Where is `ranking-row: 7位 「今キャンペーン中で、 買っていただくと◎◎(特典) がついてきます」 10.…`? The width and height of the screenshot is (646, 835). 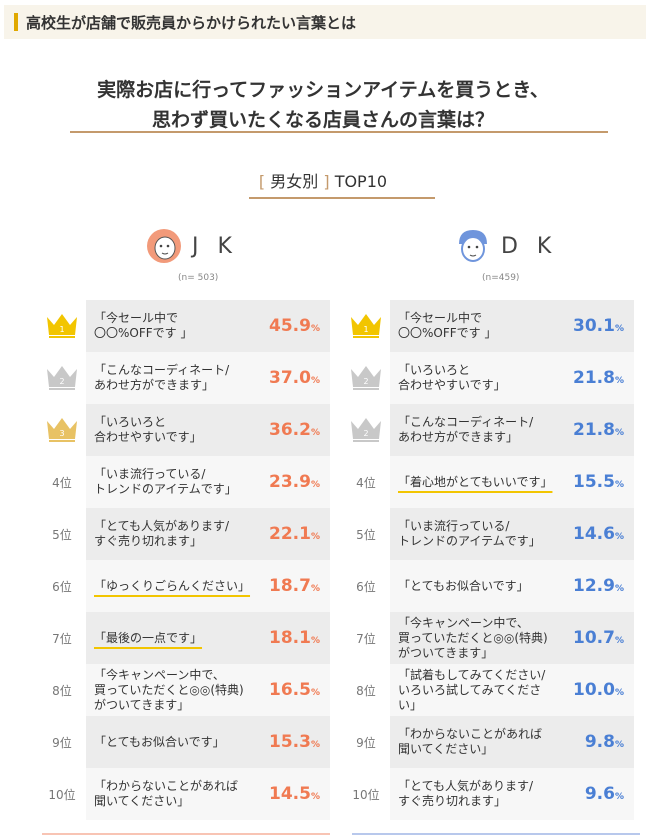 ranking-row: 7位 「今キャンペーン中で、 買っていただくと◎◎(特典) がついてきます」 10.… is located at coordinates (488, 638).